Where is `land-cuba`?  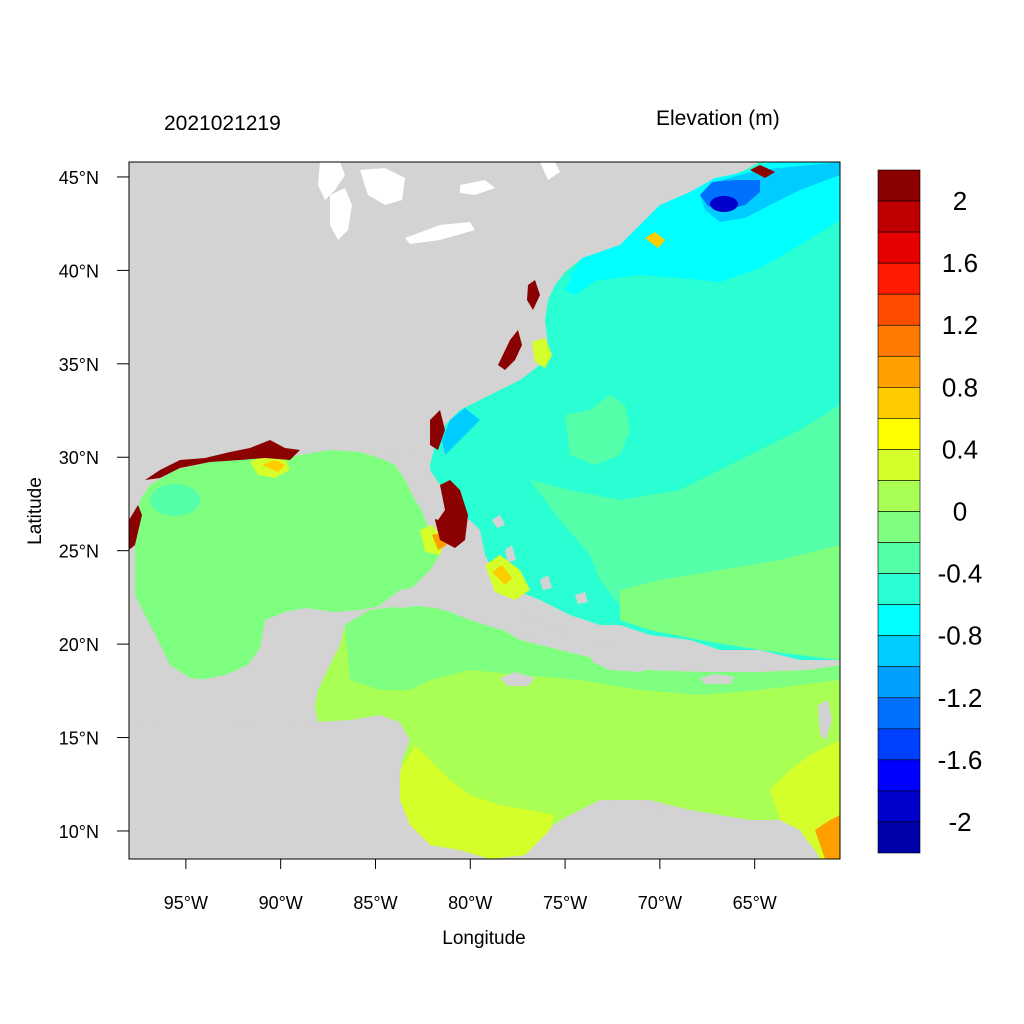 land-cuba is located at coordinates (485, 617).